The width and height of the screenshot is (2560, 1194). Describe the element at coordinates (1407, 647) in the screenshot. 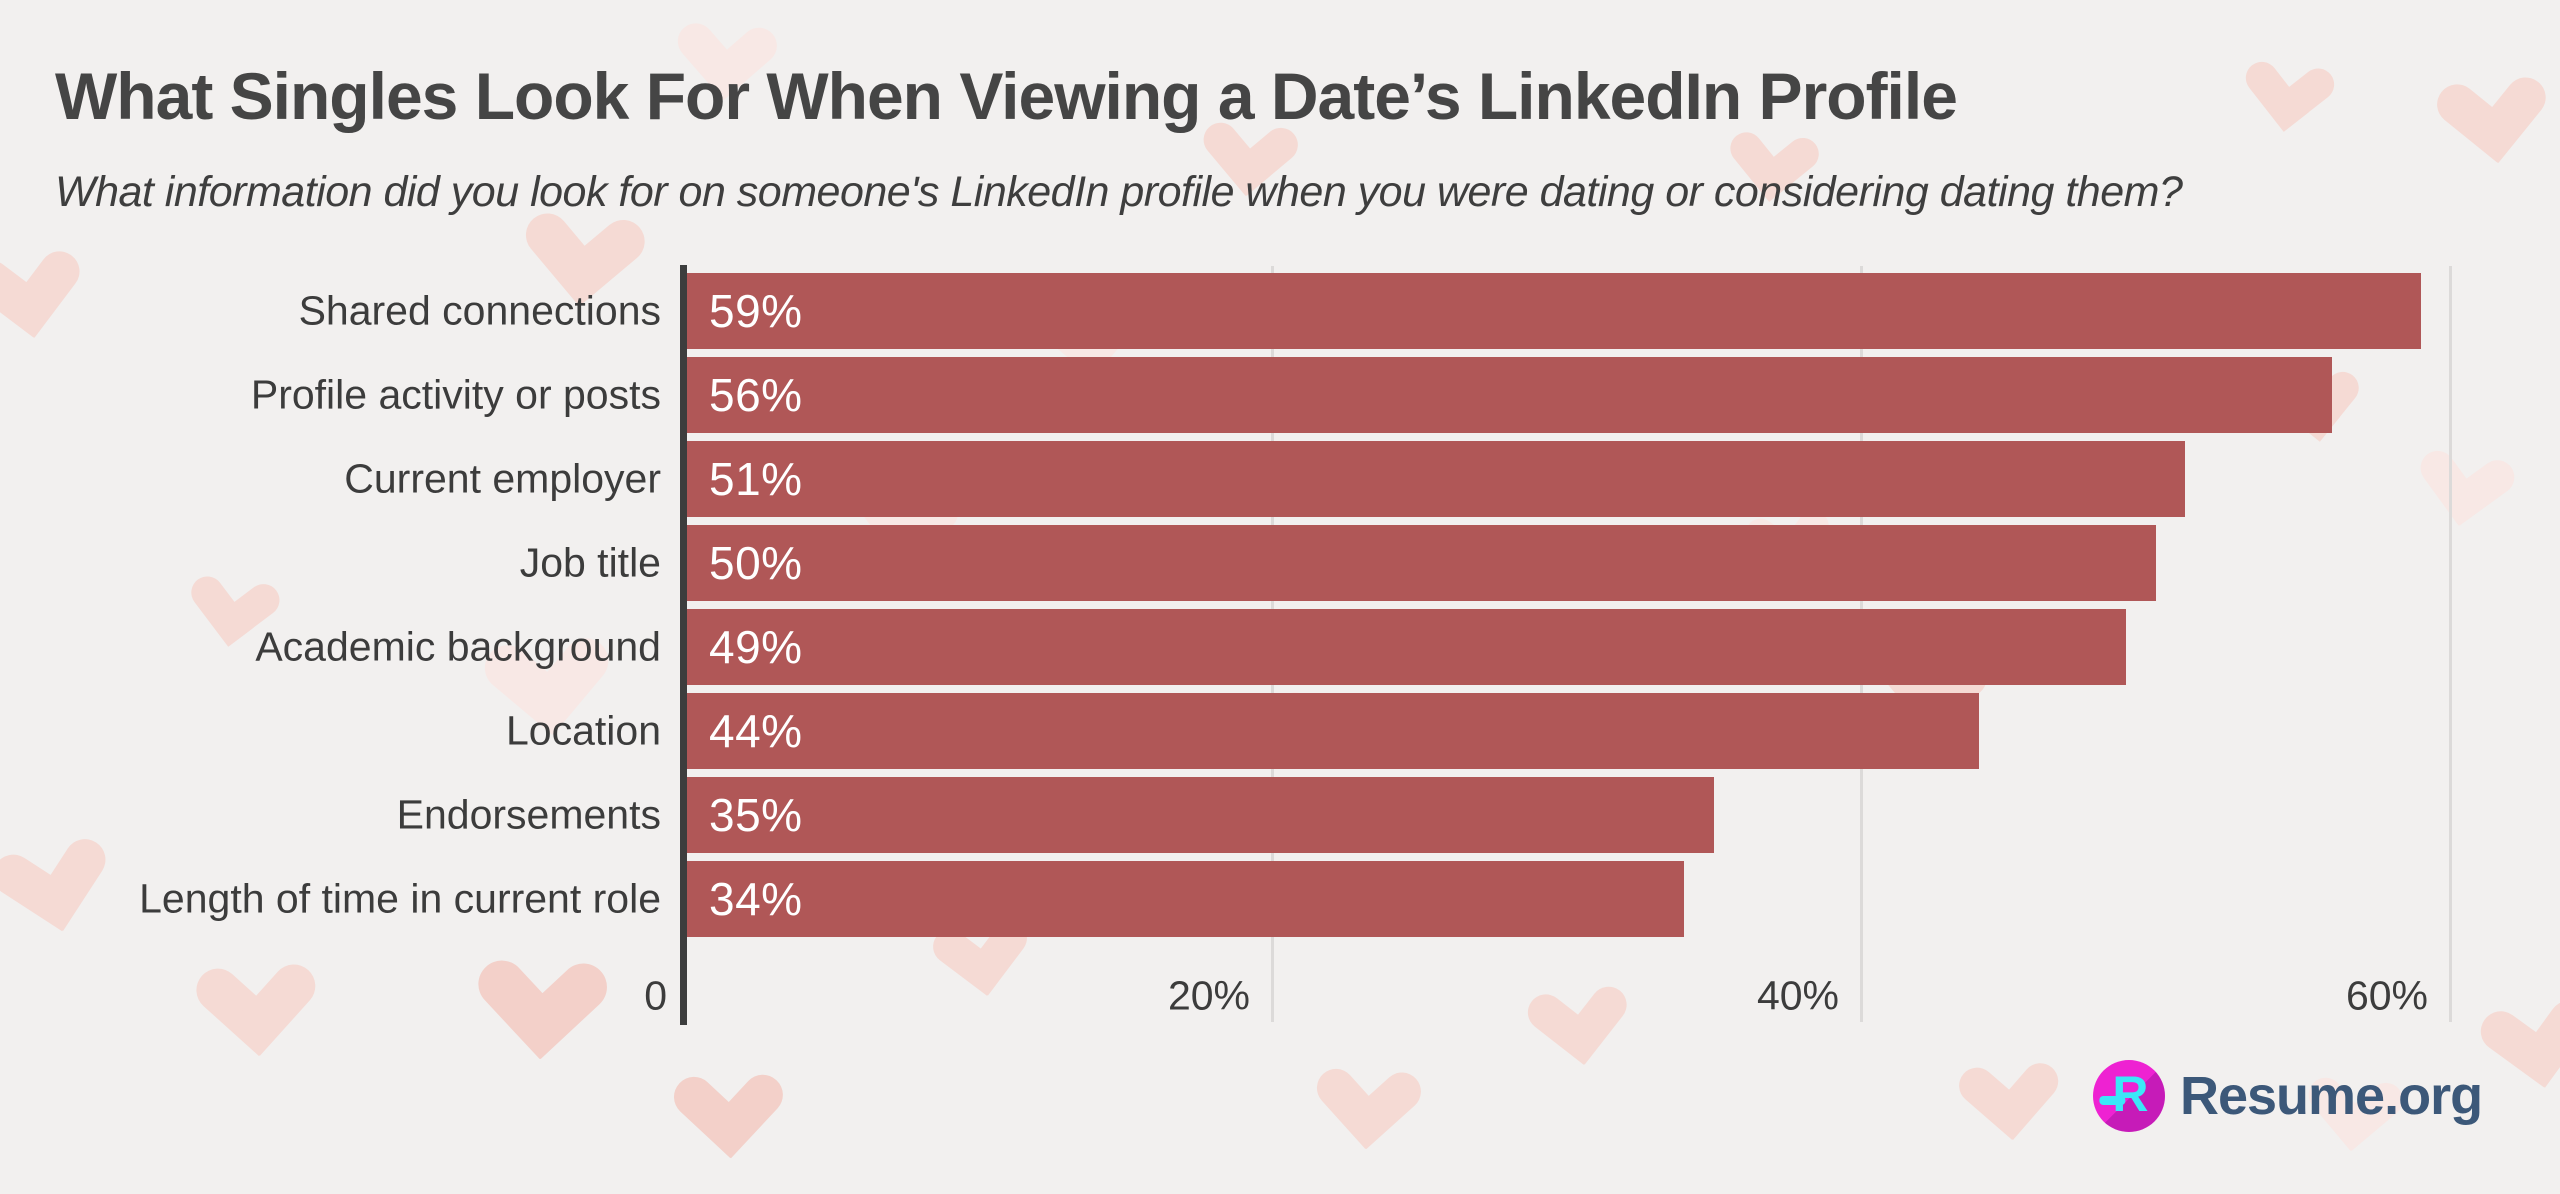

I see `bar: 49%` at that location.